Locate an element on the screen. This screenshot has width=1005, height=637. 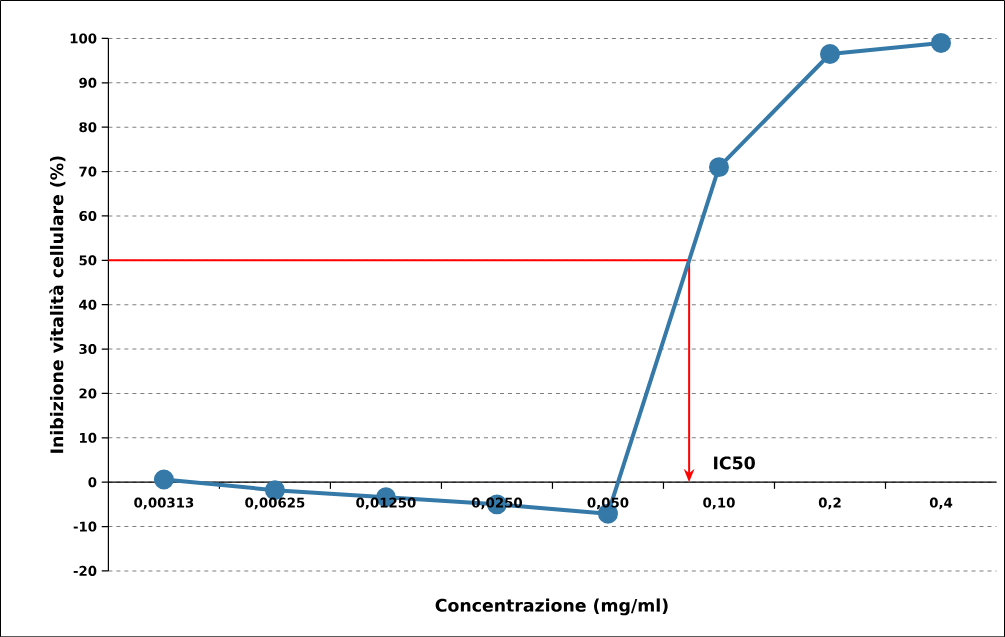
y-tick-label: 60 is located at coordinates (88, 215).